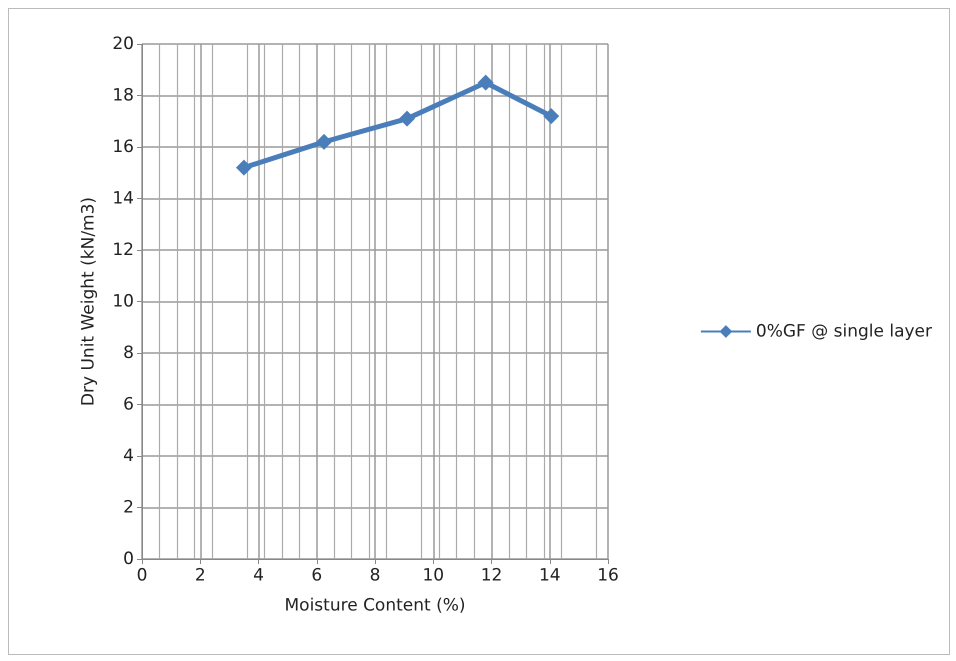 The image size is (956, 661). I want to click on y-tick-label: 6, so click(128, 404).